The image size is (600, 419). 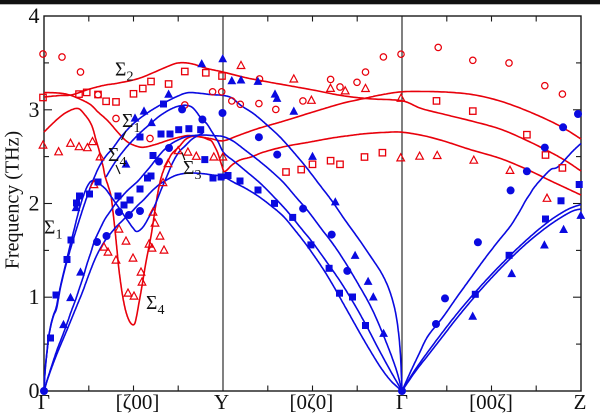 What do you see at coordinates (34, 390) in the screenshot?
I see `svg-text: 0` at bounding box center [34, 390].